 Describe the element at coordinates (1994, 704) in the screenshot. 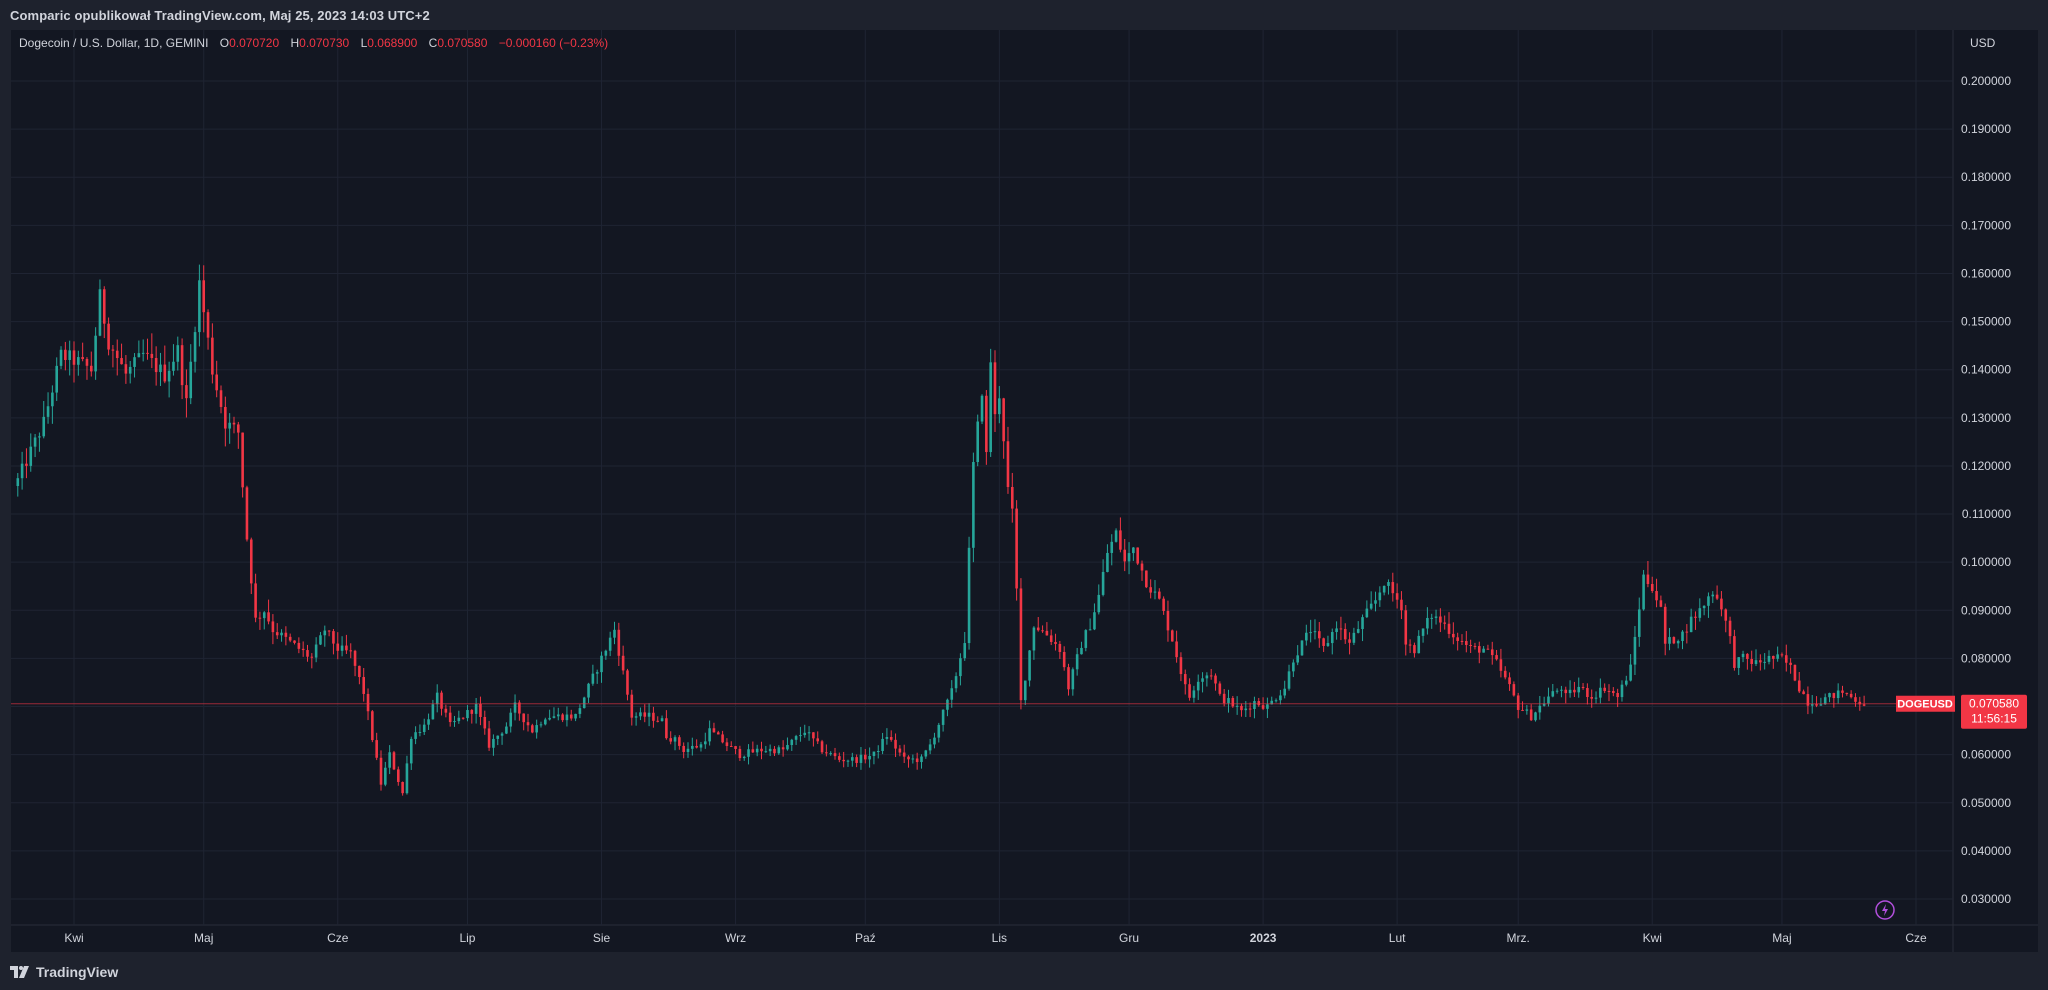

I see `price-tag-value: 0.070580` at that location.